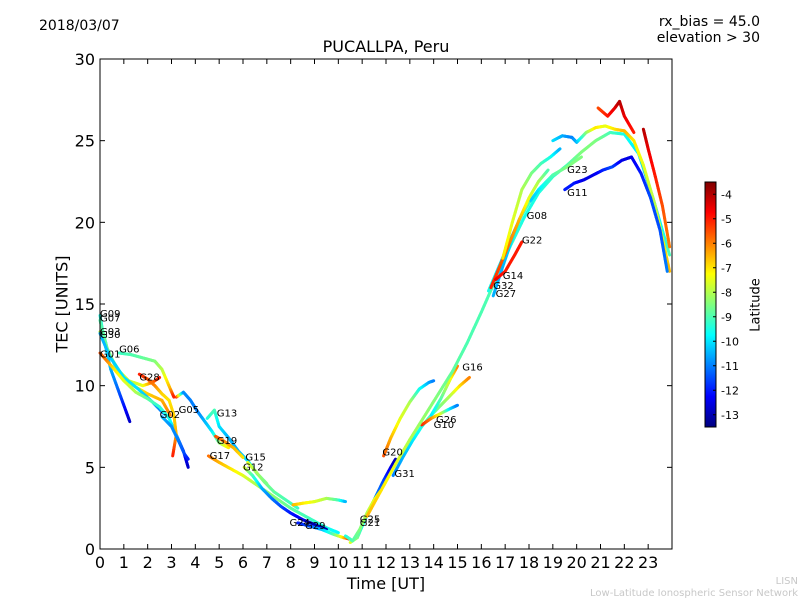  I want to click on prn-label: G29, so click(315, 526).